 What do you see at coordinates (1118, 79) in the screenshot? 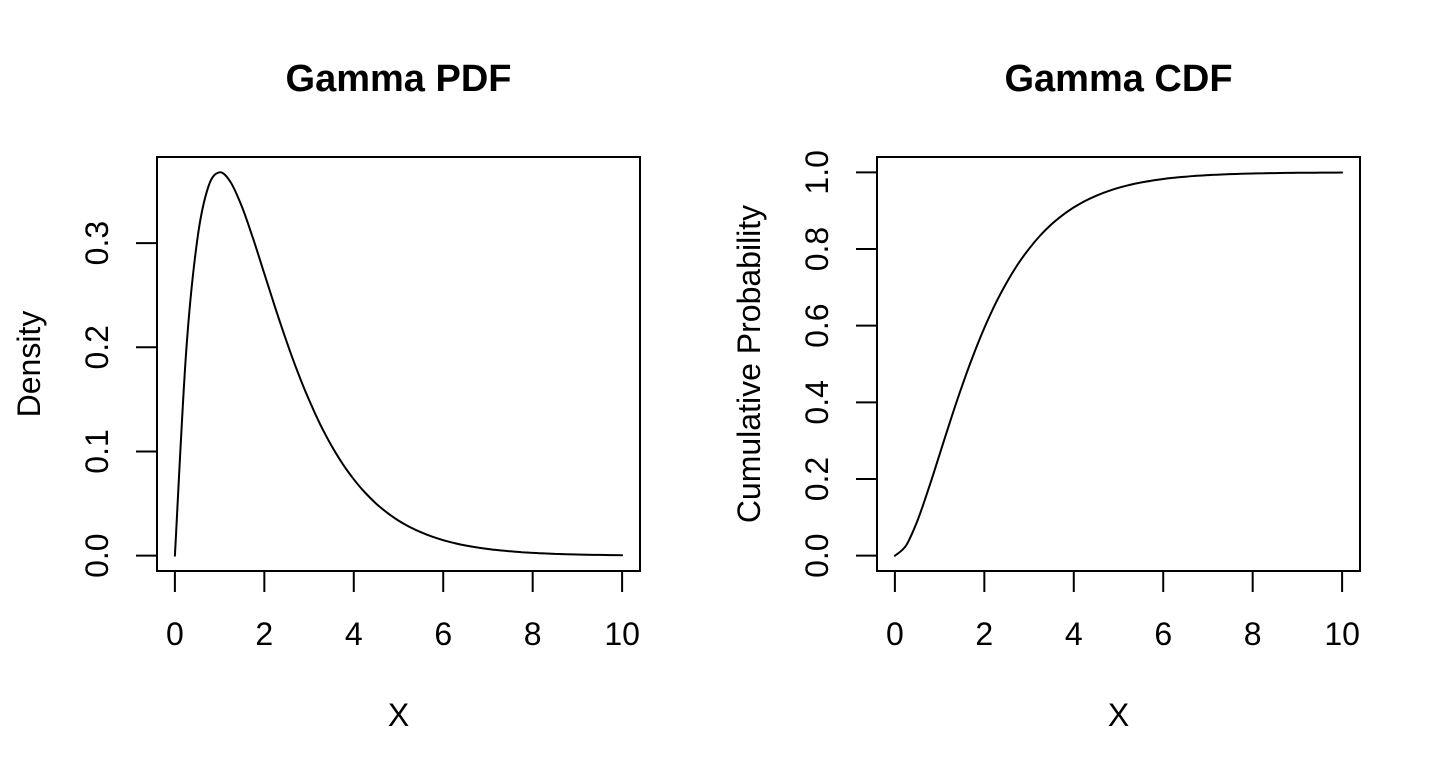
I see `cdf-title: Gamma CDF` at bounding box center [1118, 79].